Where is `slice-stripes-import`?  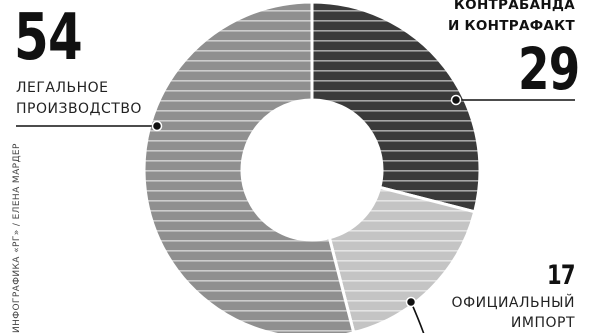 slice-stripes-import is located at coordinates (402, 260).